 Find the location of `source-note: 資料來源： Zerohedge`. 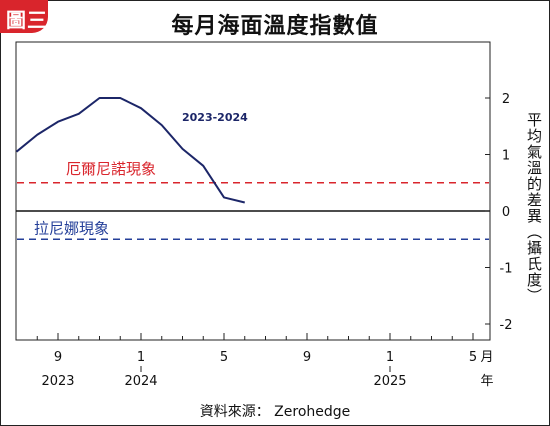

source-note: 資料來源： Zerohedge is located at coordinates (275, 412).